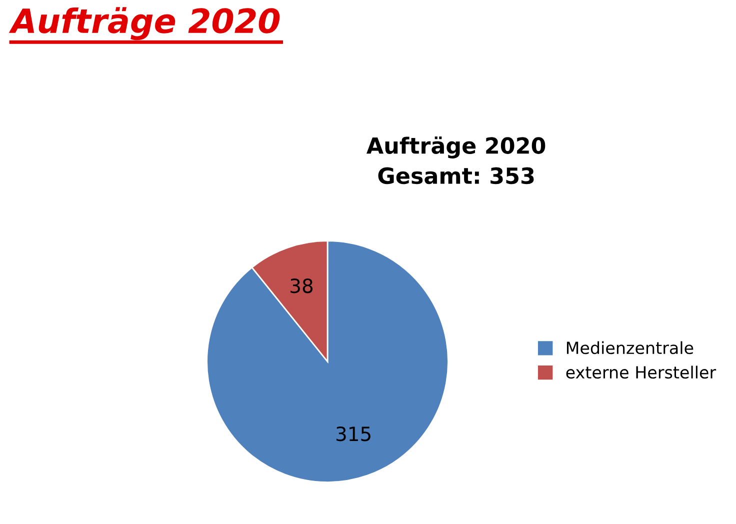 This screenshot has height=524, width=736. Describe the element at coordinates (630, 347) in the screenshot. I see `legend-label: Medienzentrale` at that location.